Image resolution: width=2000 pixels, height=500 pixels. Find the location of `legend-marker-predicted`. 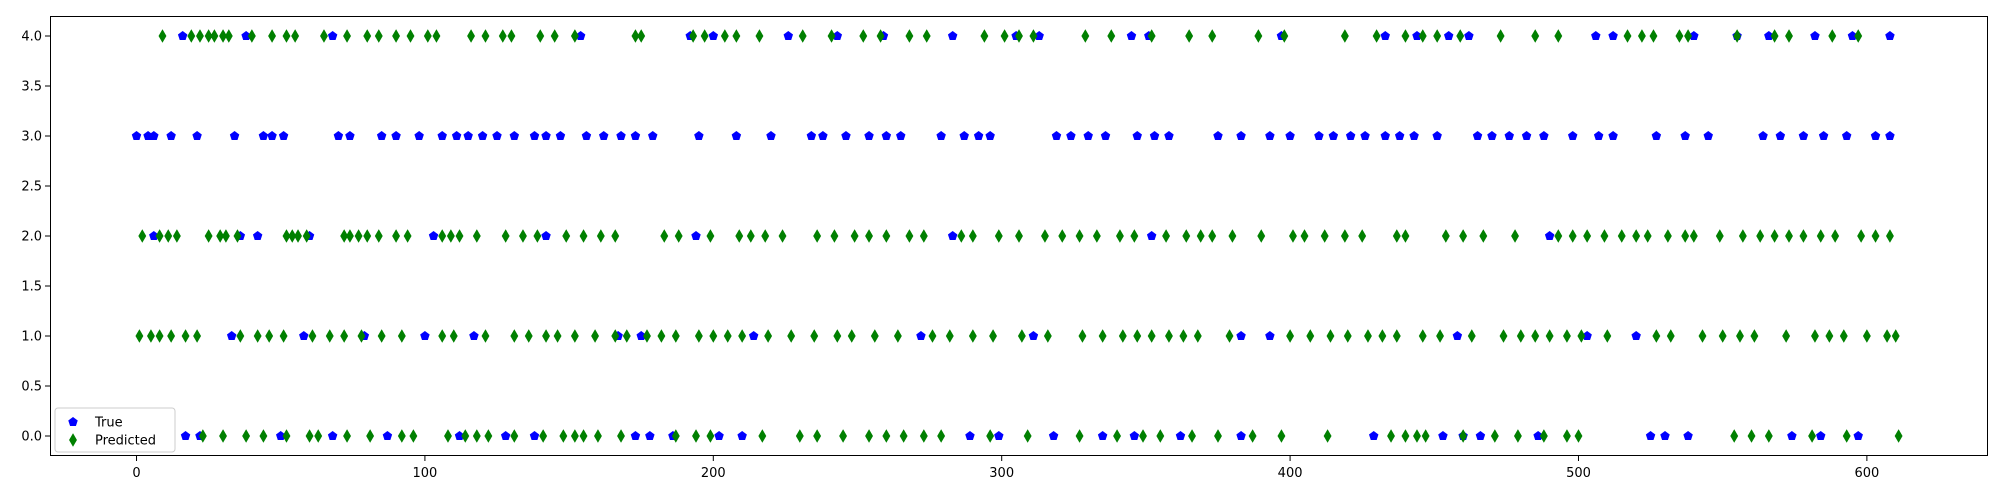

legend-marker-predicted is located at coordinates (73, 440).